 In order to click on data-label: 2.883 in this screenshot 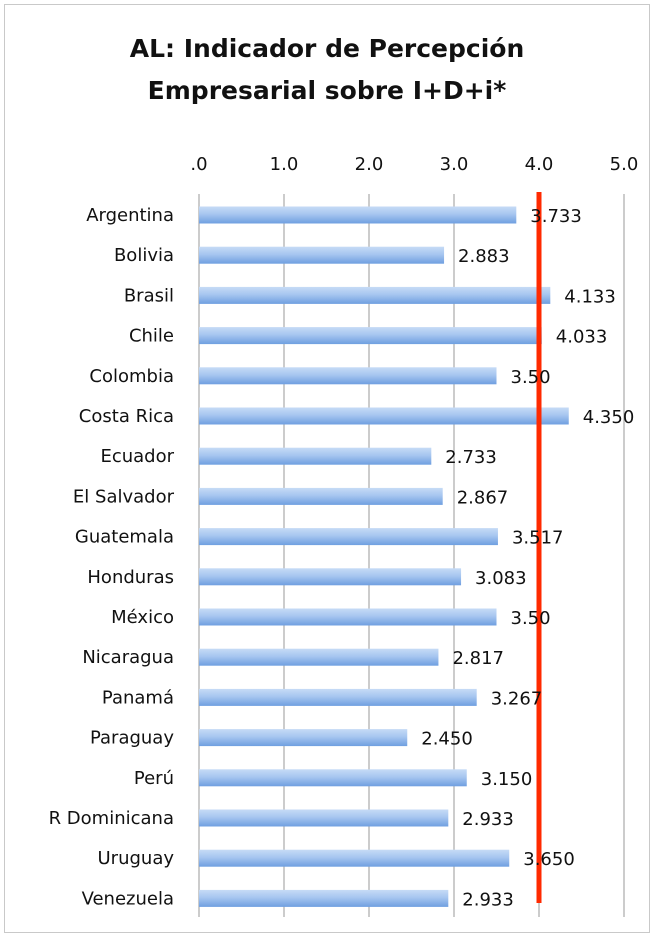, I will do `click(484, 256)`.